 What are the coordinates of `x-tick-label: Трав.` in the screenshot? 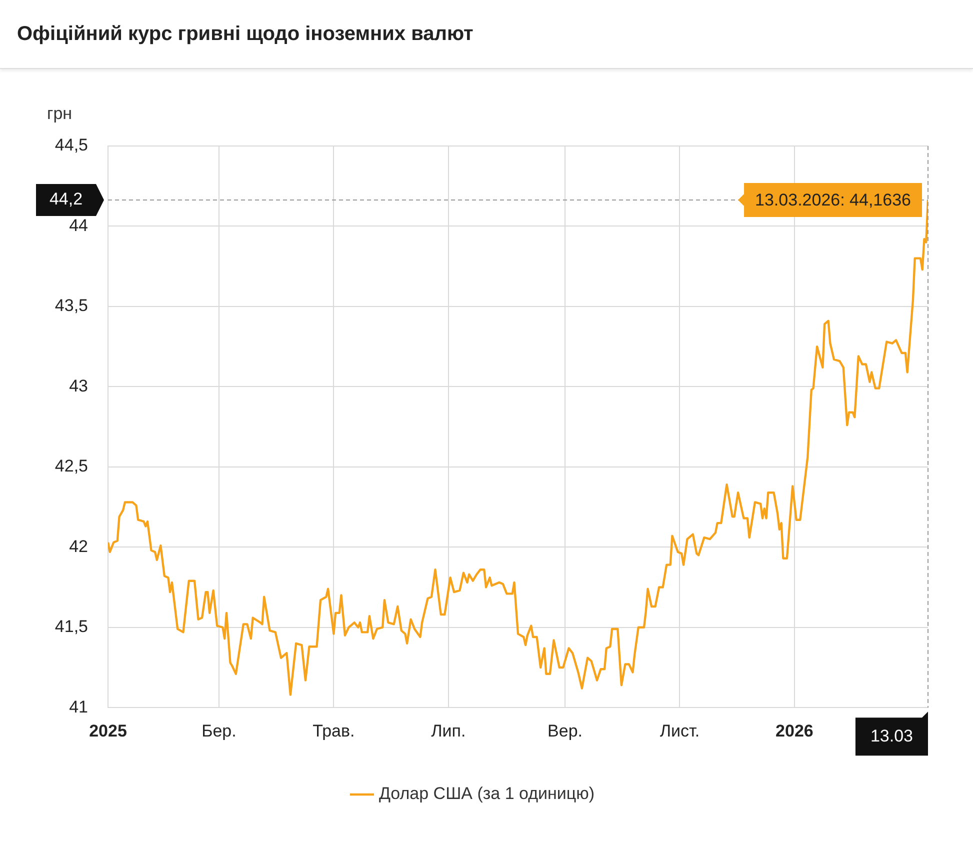 It's located at (333, 730).